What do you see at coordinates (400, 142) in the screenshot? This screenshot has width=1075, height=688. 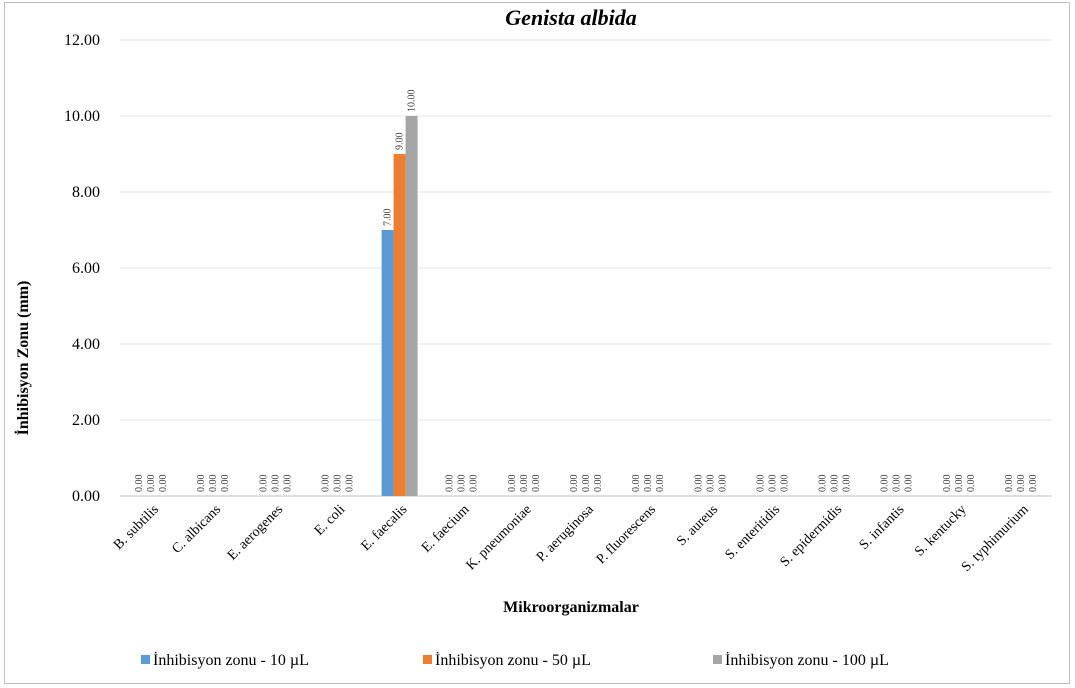 I see `data-label: 9.00` at bounding box center [400, 142].